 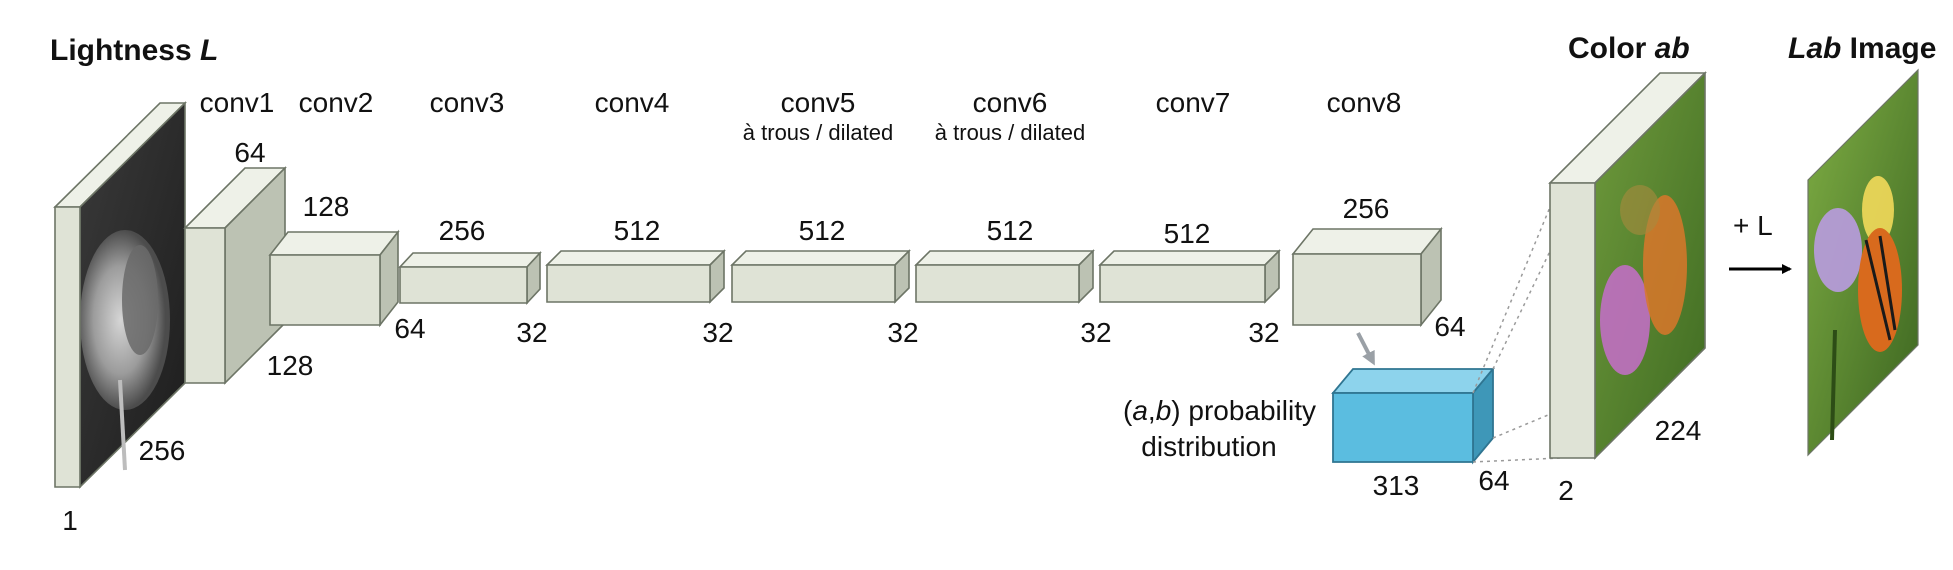 I want to click on conv5-top-dim: 512, so click(x=822, y=230).